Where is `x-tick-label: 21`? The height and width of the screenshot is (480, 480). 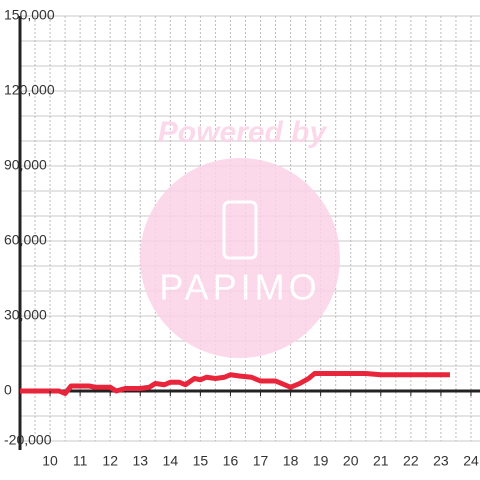 x-tick-label: 21 is located at coordinates (381, 461).